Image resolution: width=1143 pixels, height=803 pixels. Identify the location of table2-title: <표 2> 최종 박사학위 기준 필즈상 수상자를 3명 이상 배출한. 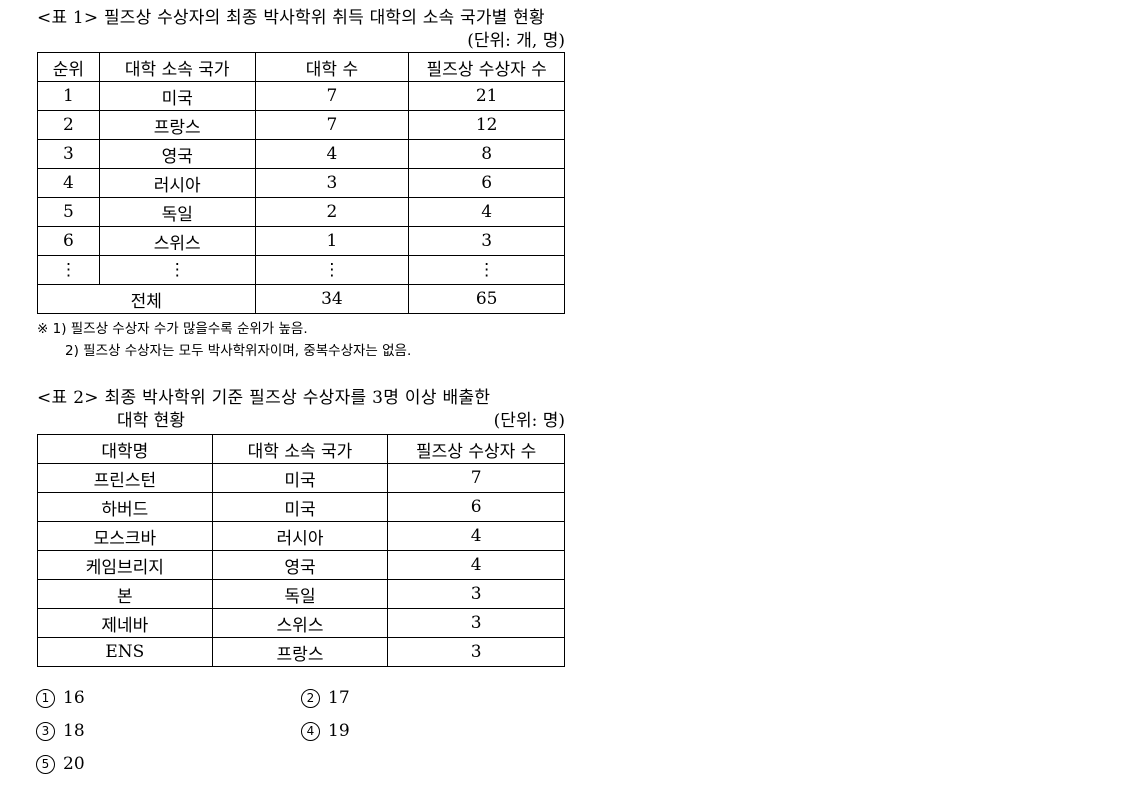
(264, 398).